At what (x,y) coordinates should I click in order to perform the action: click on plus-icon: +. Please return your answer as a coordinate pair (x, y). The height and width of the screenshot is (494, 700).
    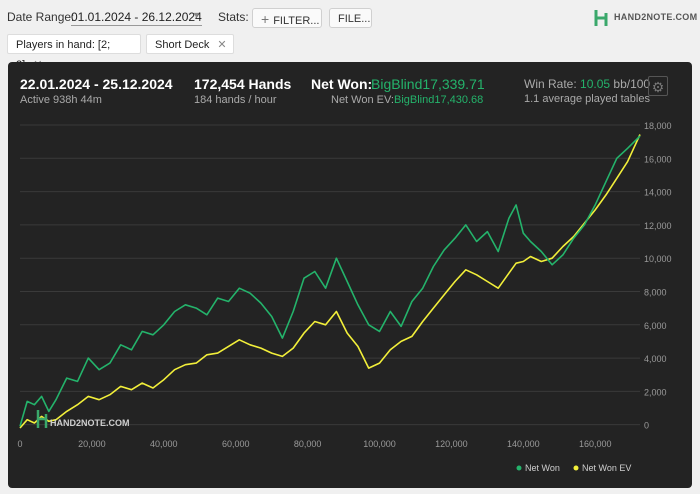
    Looking at the image, I should click on (265, 19).